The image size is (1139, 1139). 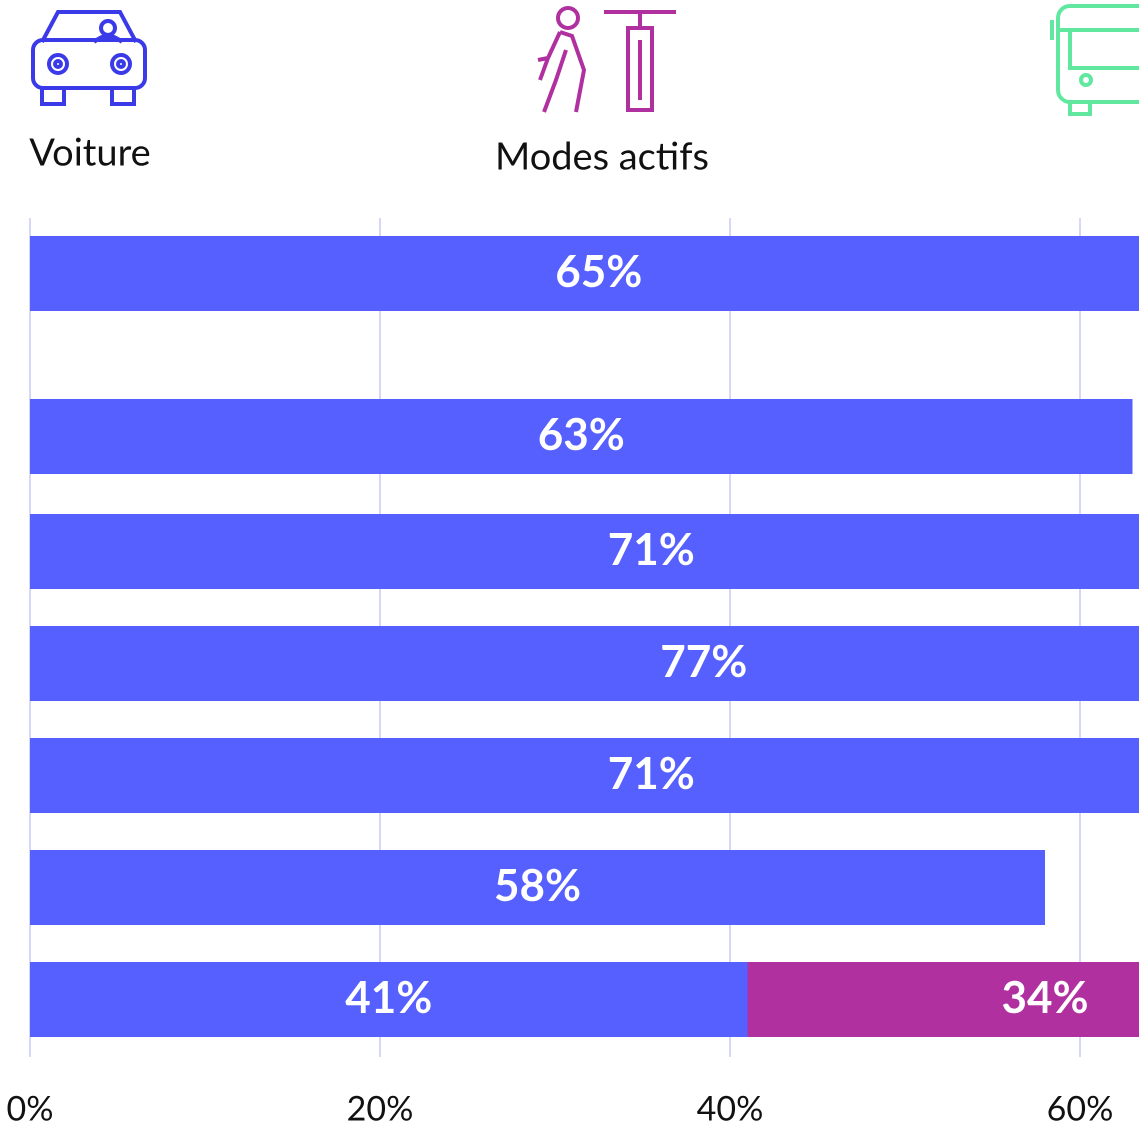 What do you see at coordinates (1080, 1108) in the screenshot?
I see `x-tick-label: 60%` at bounding box center [1080, 1108].